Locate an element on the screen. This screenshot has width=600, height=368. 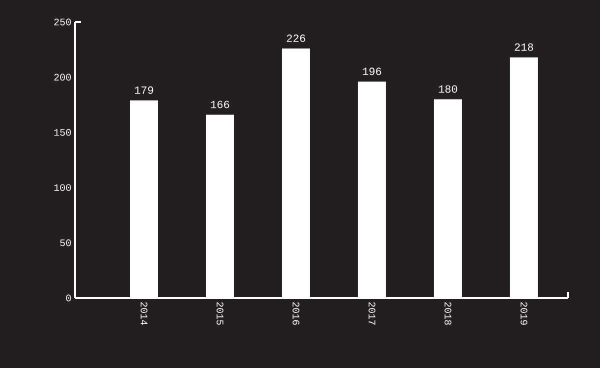
x-tick-label: 2015 is located at coordinates (220, 313).